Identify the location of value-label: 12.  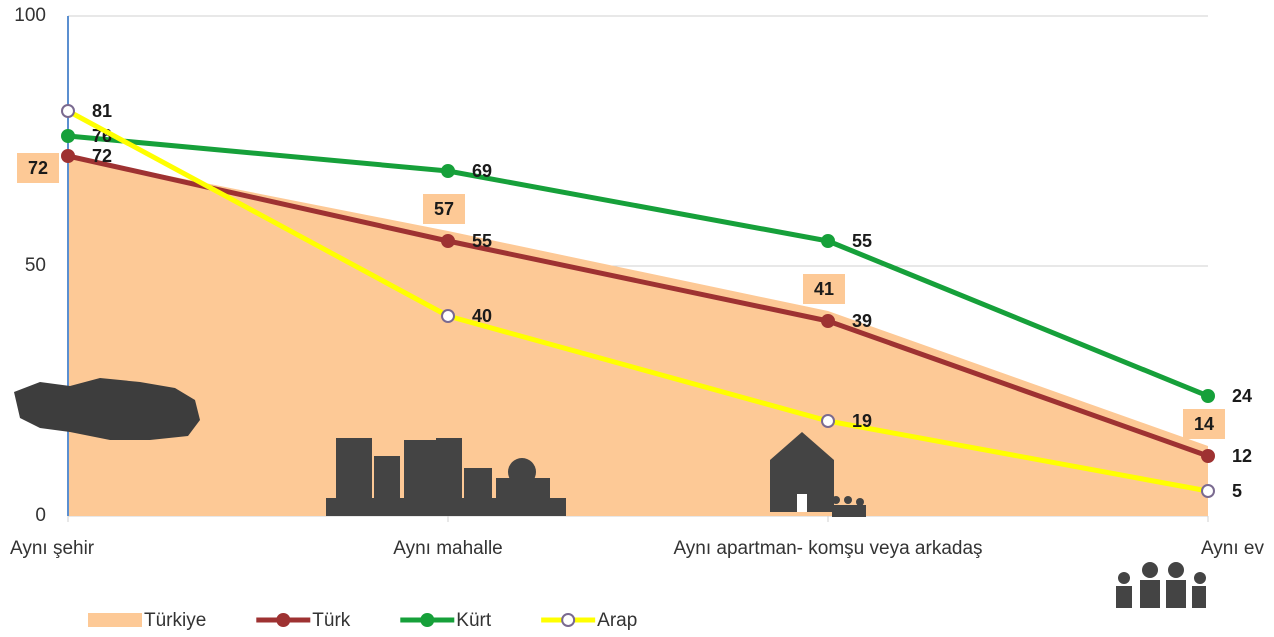
(1242, 456).